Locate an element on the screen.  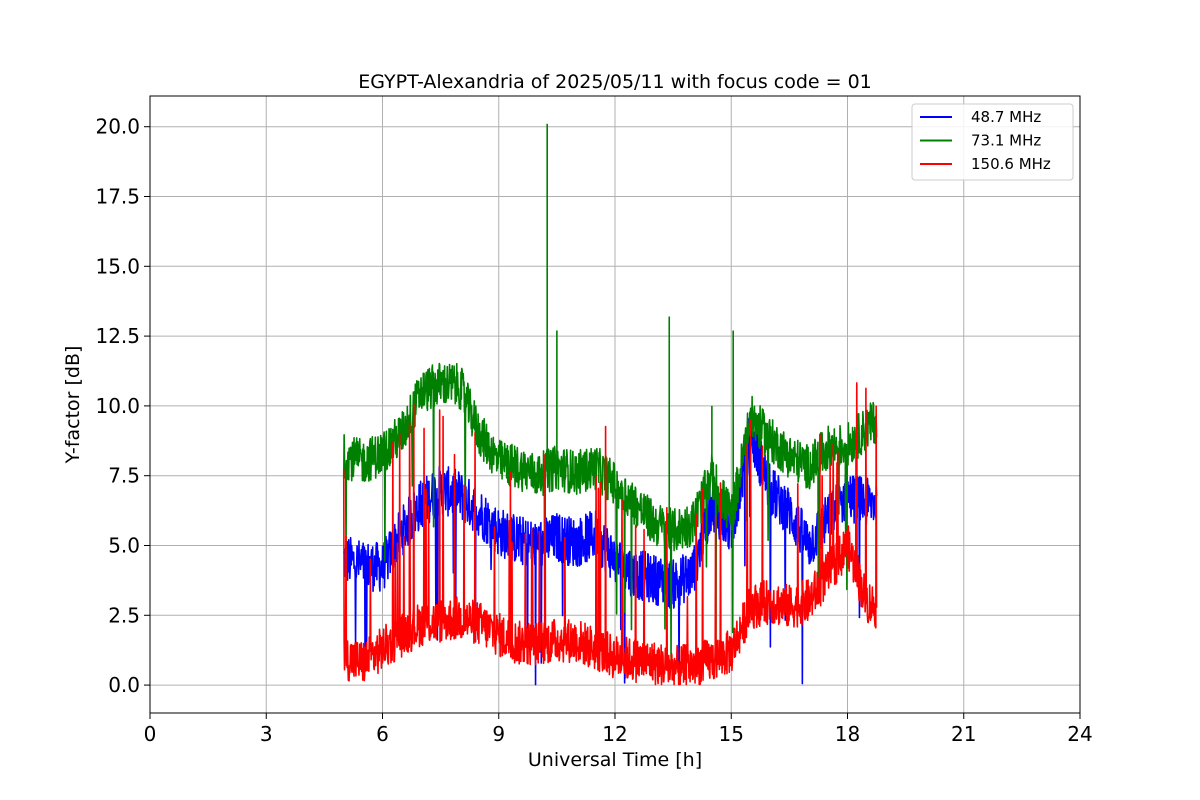
y-tick-label: 2.5 is located at coordinates (124, 615).